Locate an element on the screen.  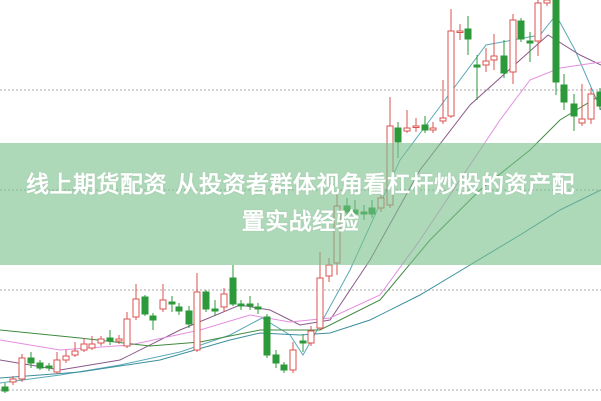
article-title: 线上期货配资 从投资者群体视角看杠杆炒股的资产配置实战经验 is located at coordinates (300, 203).